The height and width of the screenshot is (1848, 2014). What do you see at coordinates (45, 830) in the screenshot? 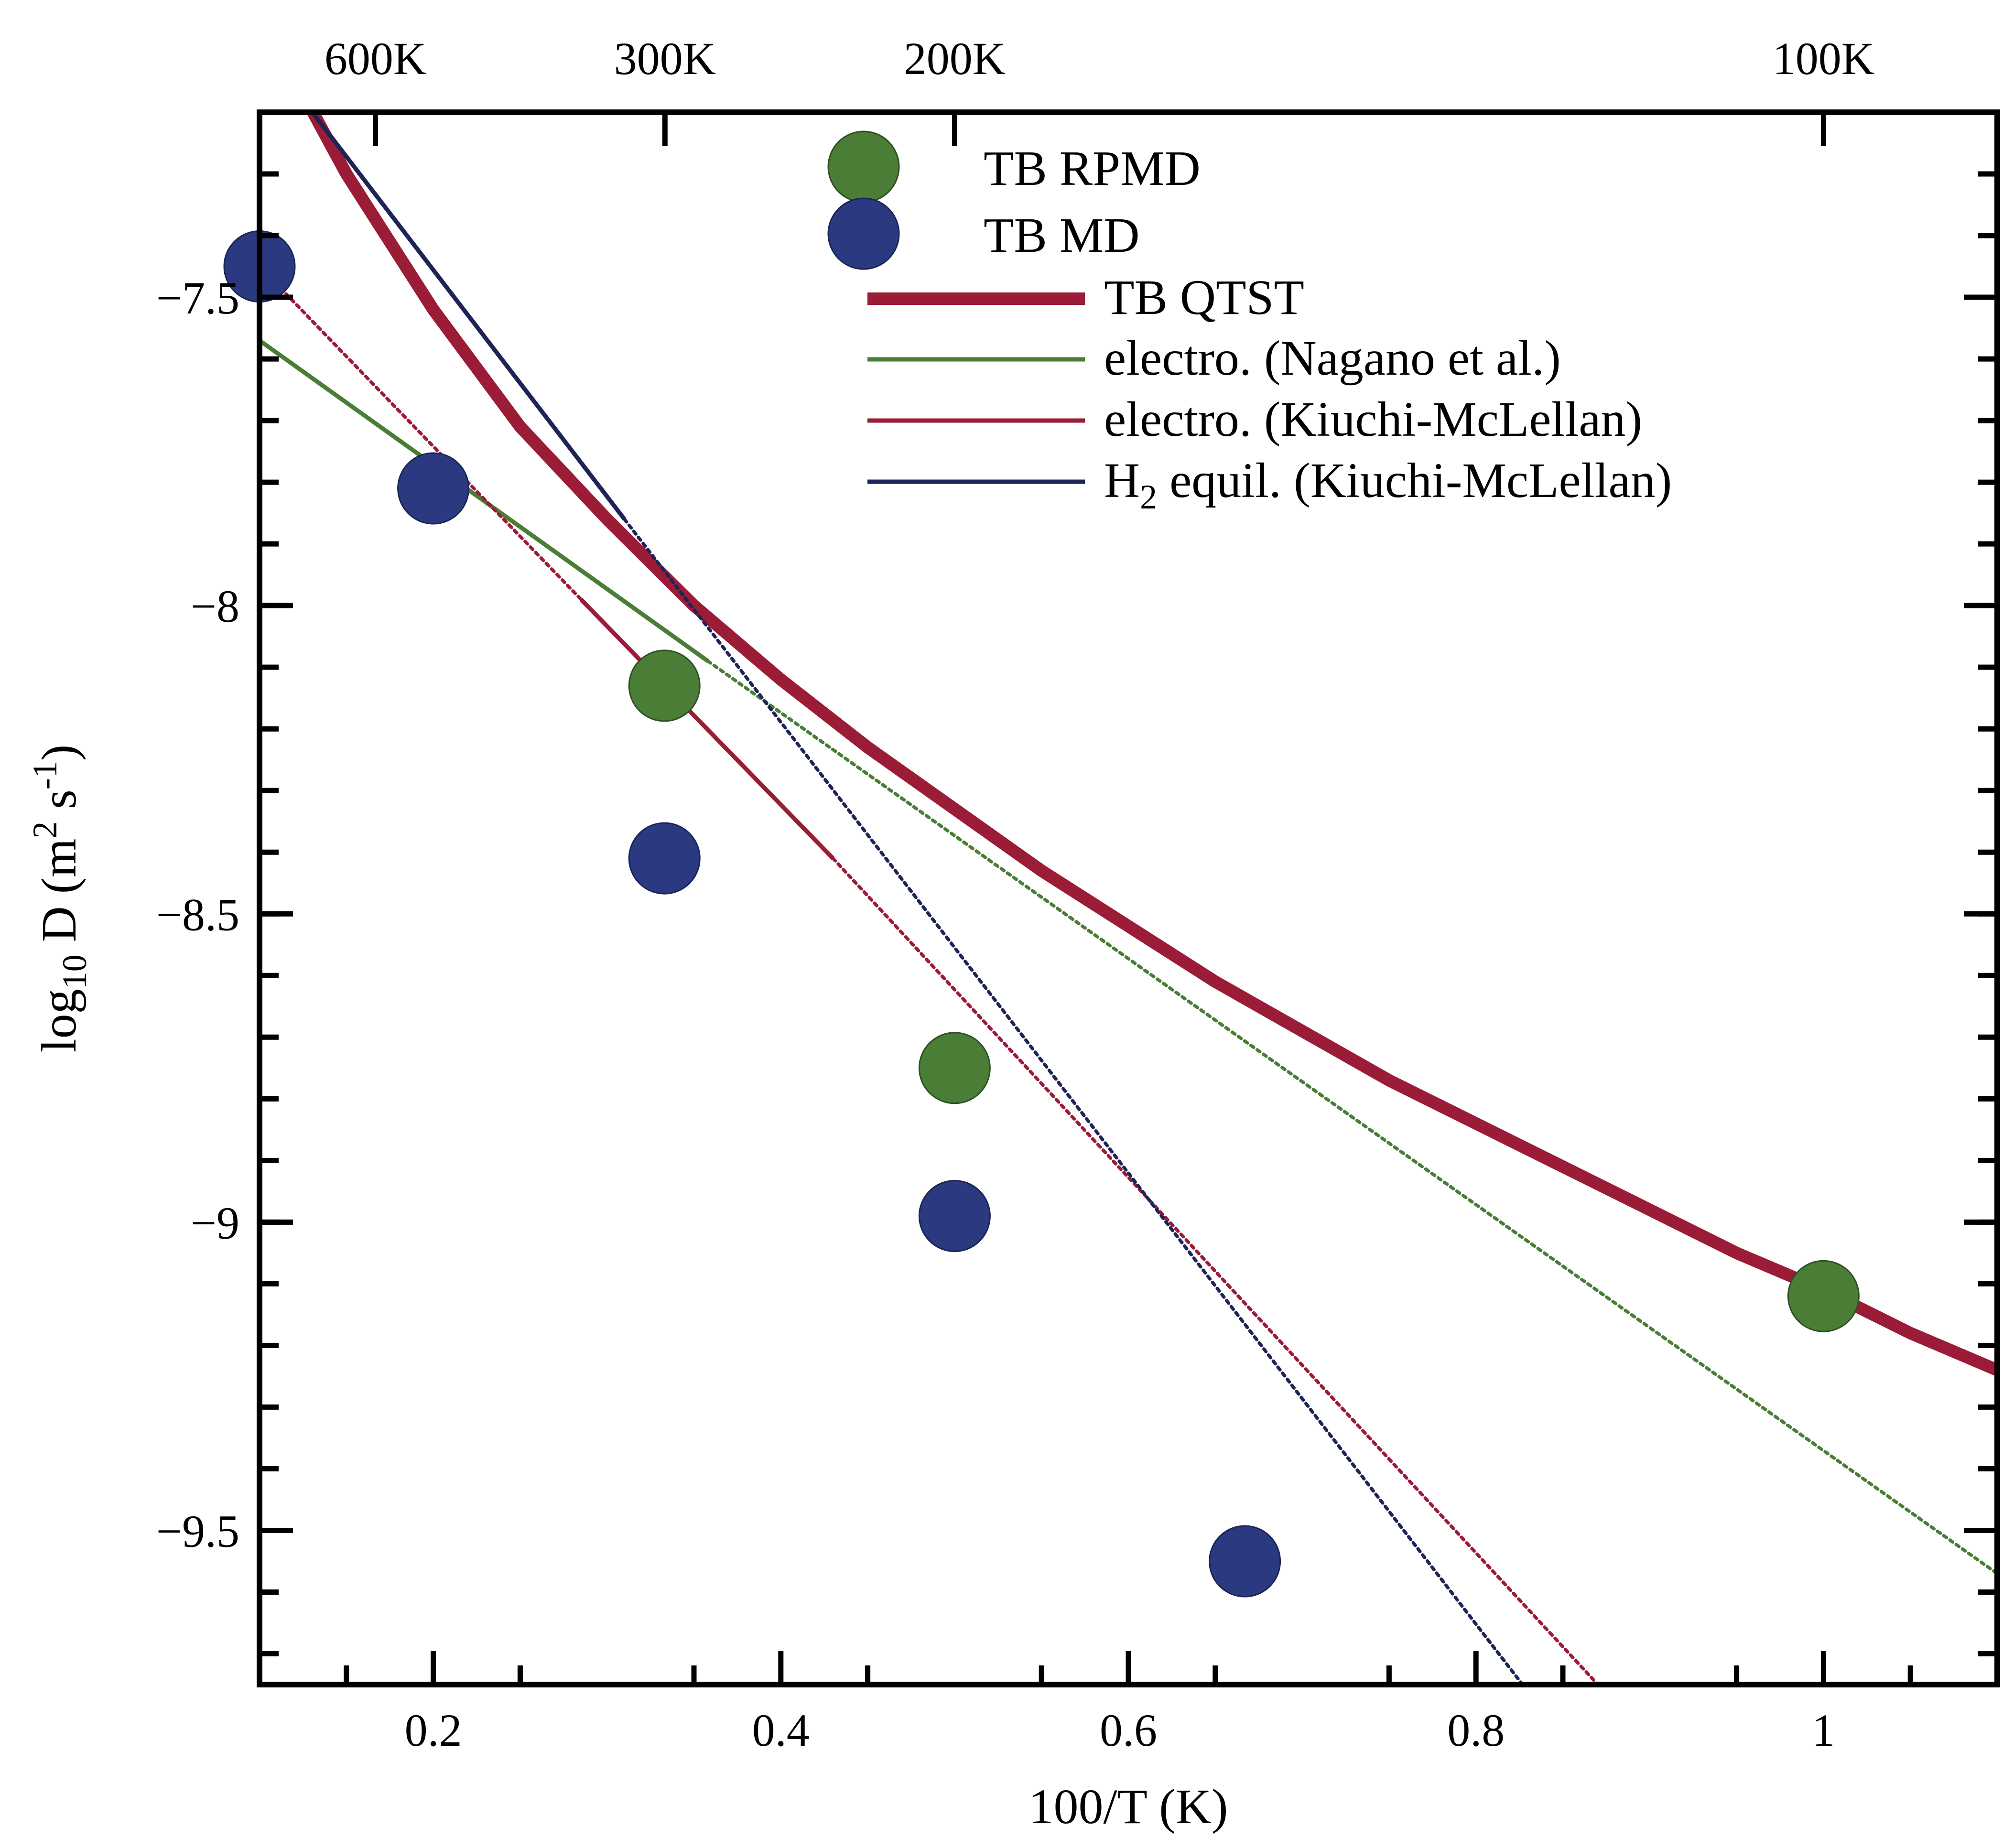
I see `y-label-sup1: 2` at bounding box center [45, 830].